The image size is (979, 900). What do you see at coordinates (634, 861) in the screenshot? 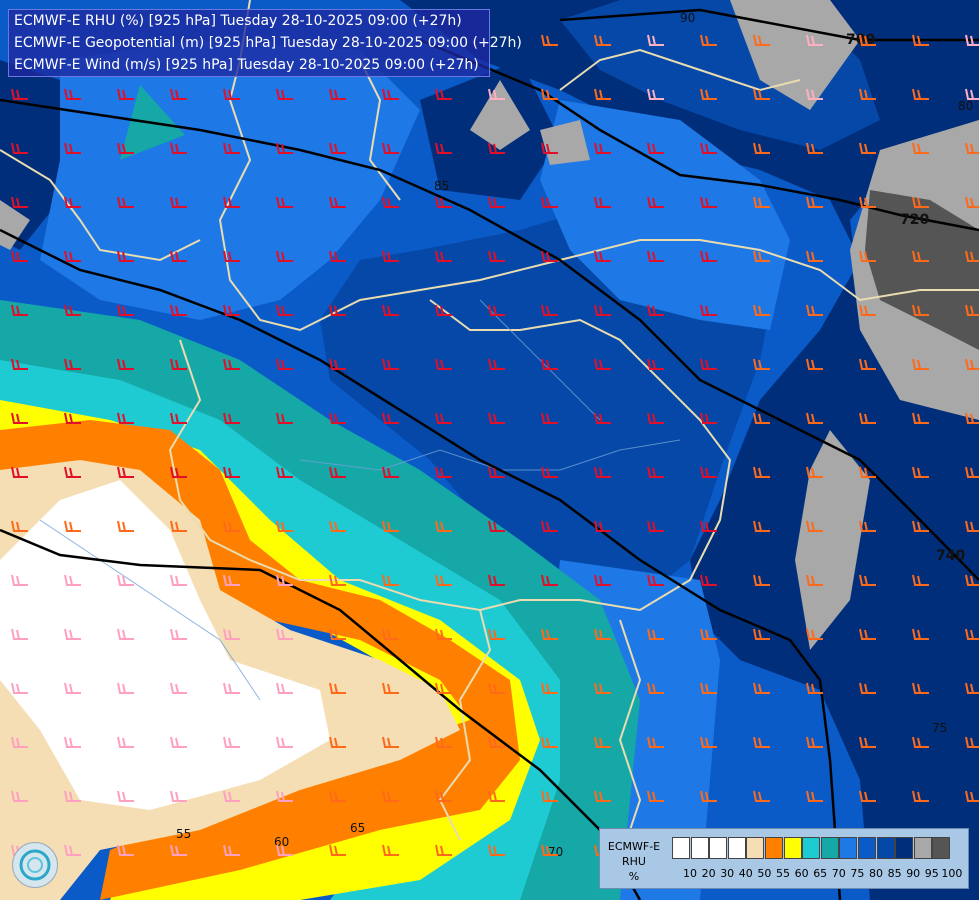
I see `legend-title-var: RHU` at bounding box center [634, 861].